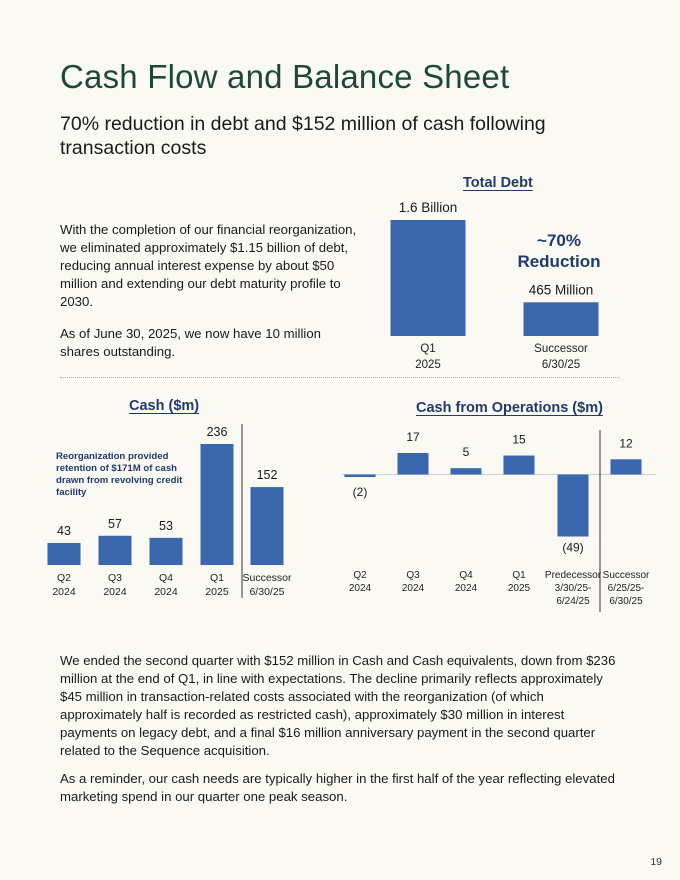 The height and width of the screenshot is (880, 680). I want to click on cfo-value-label-4: (49), so click(572, 548).